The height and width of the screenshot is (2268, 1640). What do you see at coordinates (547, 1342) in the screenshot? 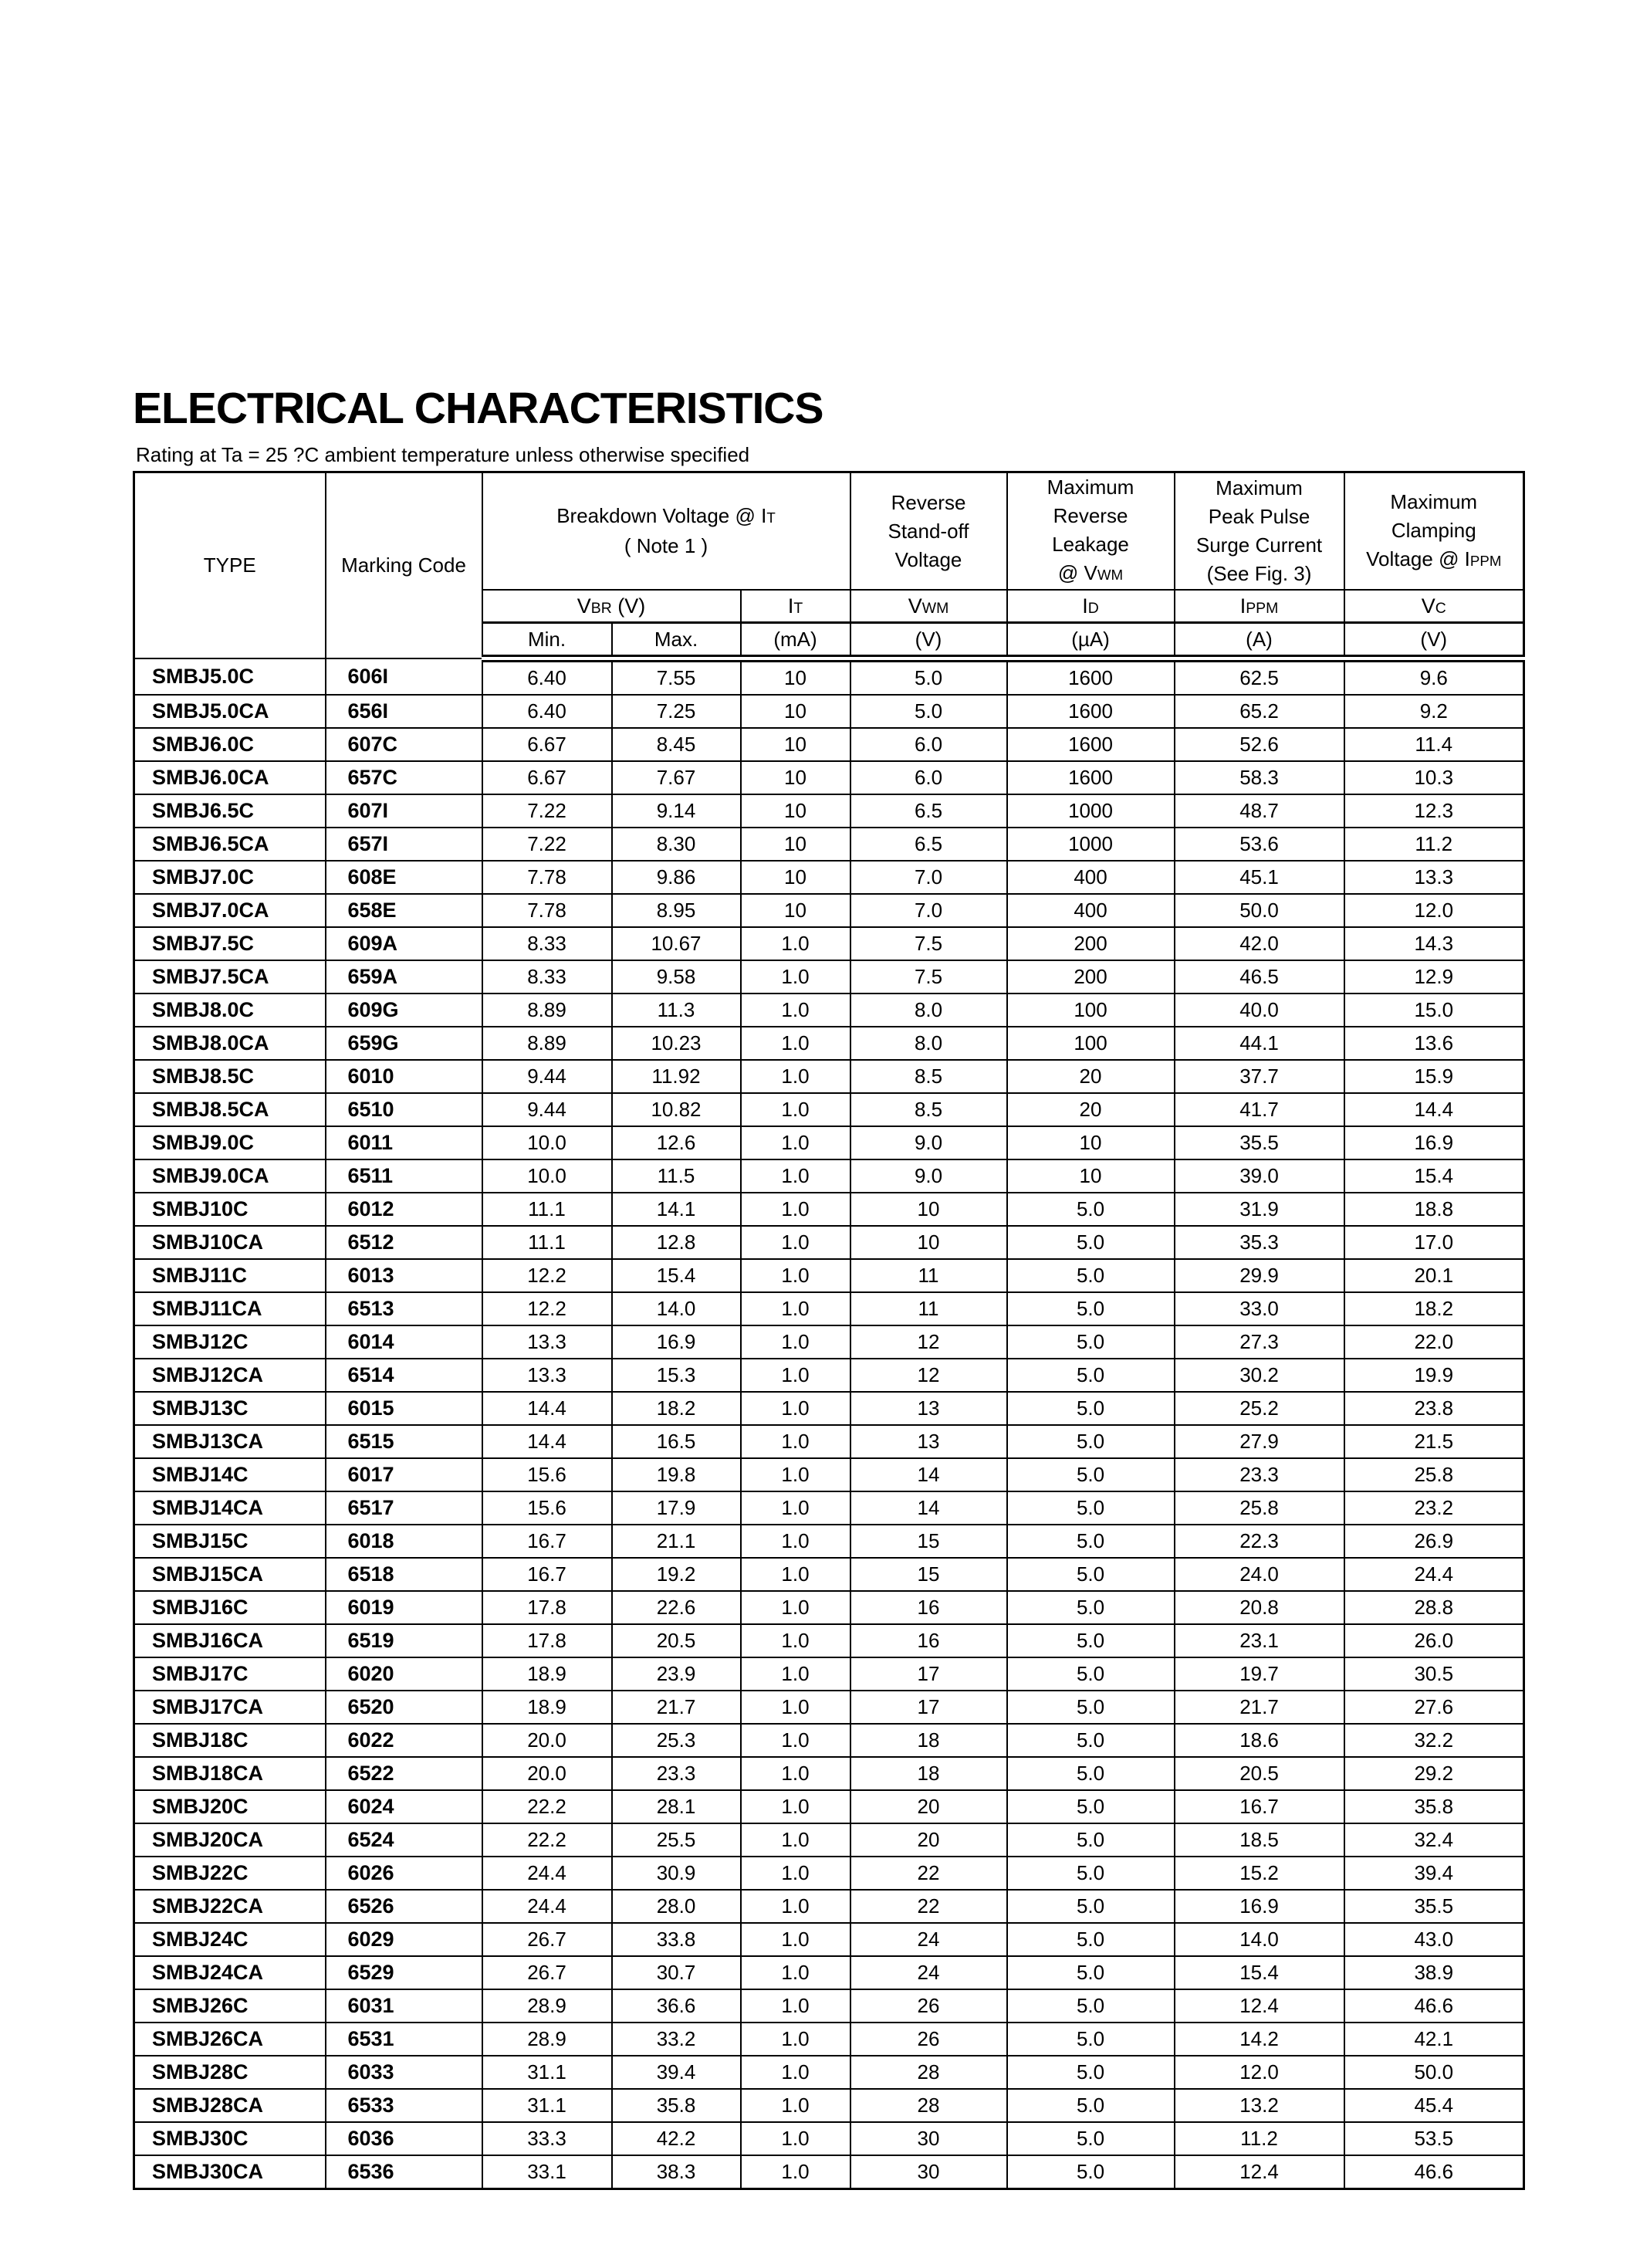
I see `cell-vbr-min: 13.3` at bounding box center [547, 1342].